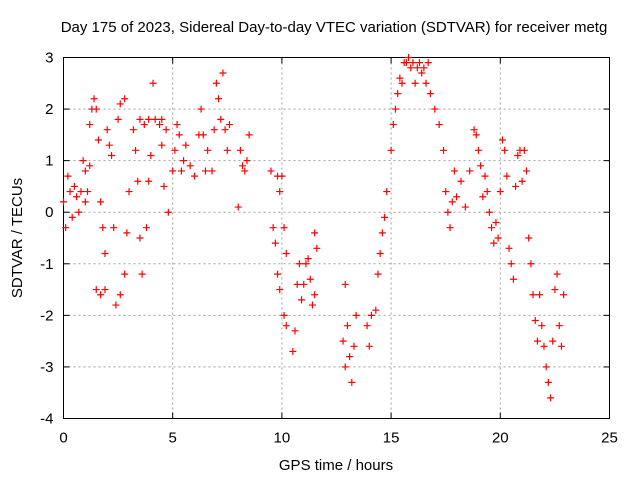 This screenshot has height=480, width=640. What do you see at coordinates (46, 419) in the screenshot?
I see `y-tick-label: -4` at bounding box center [46, 419].